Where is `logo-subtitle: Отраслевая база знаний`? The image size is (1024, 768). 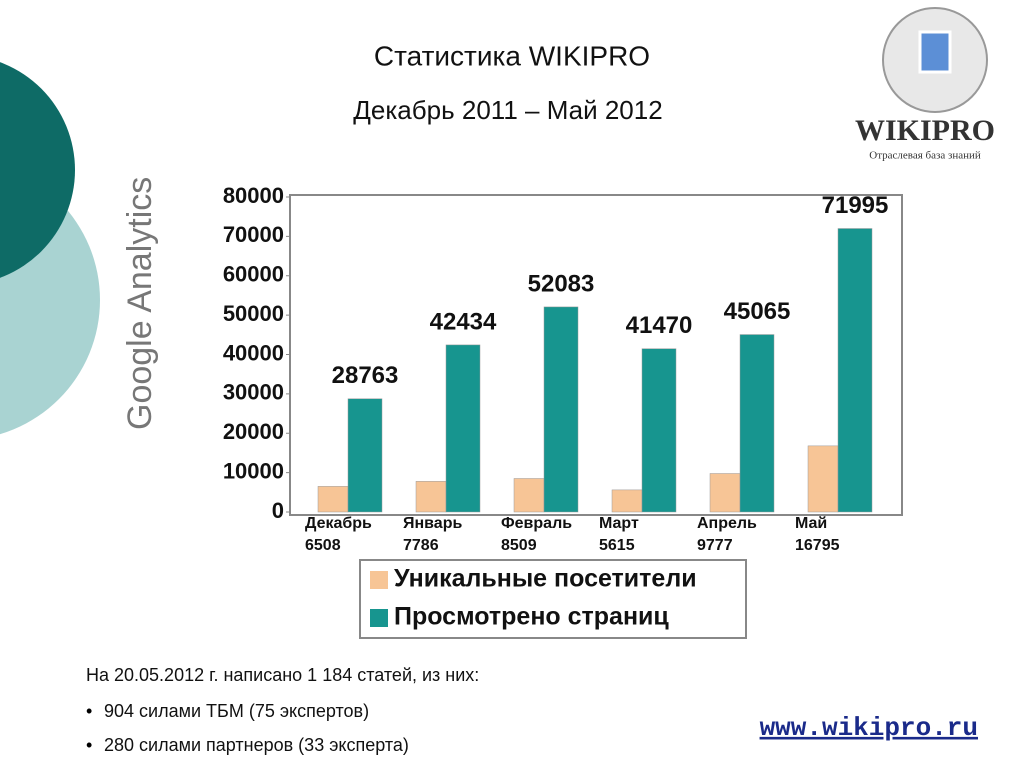
logo-subtitle: Отраслевая база знаний is located at coordinates (925, 156).